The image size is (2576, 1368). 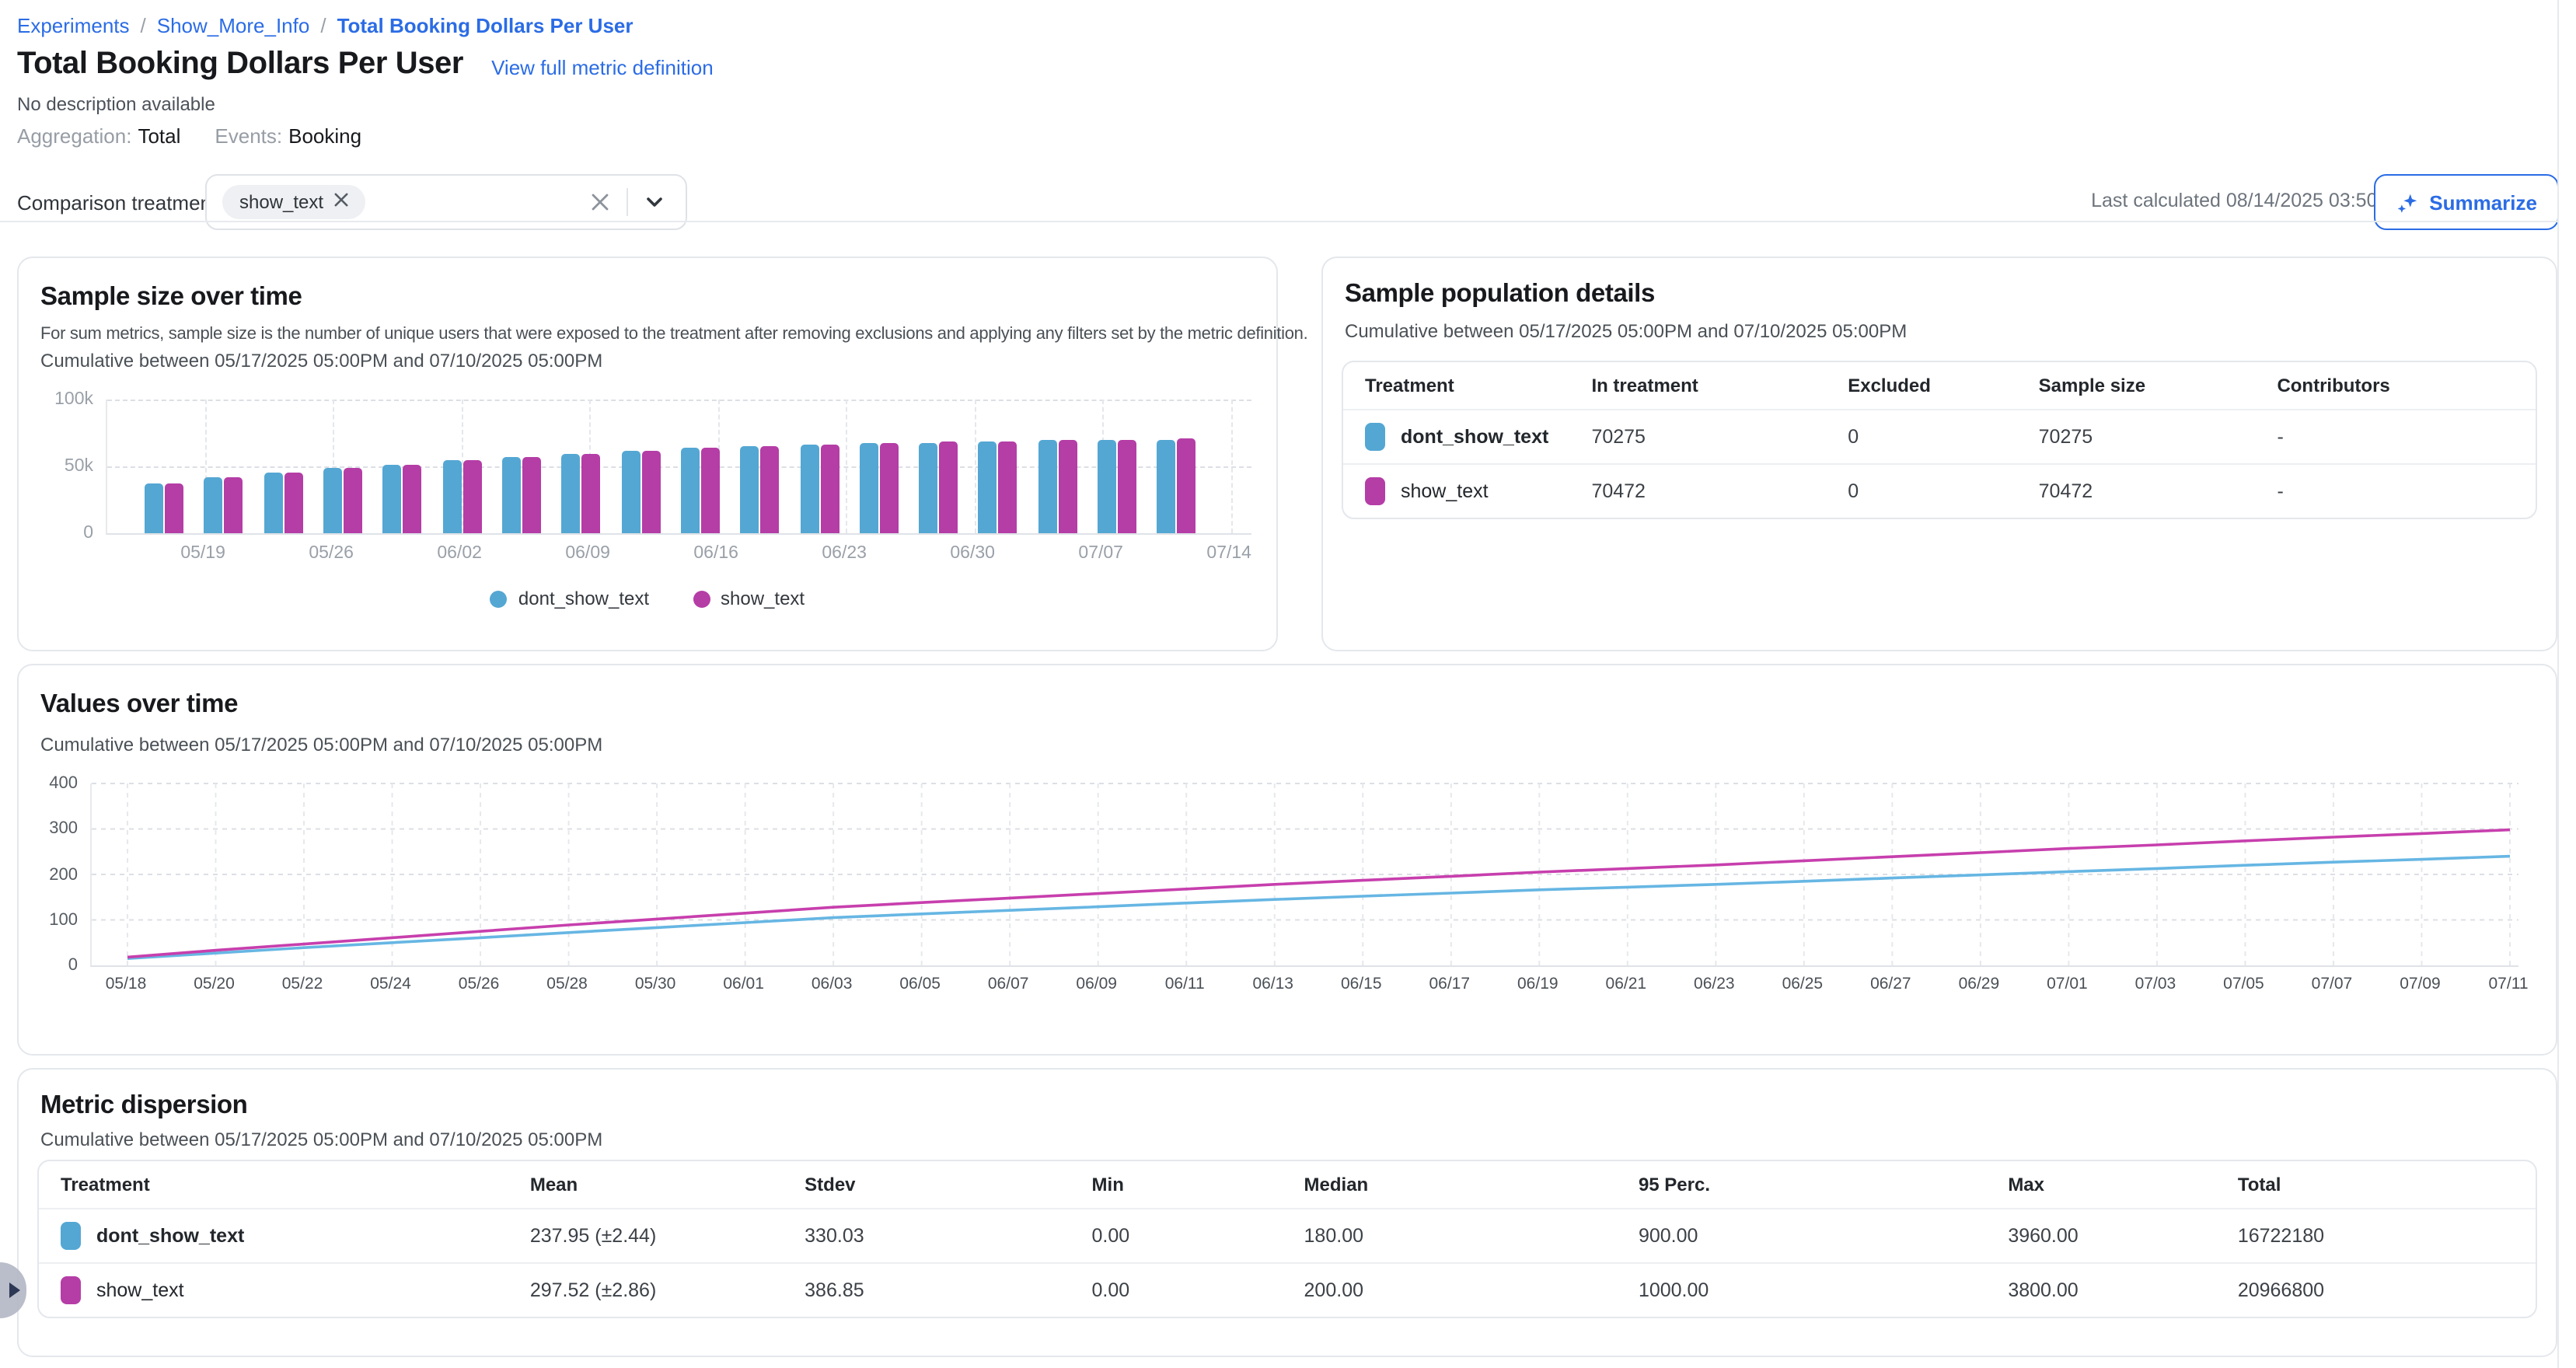 I want to click on line-x-tick: 07/05, so click(x=2243, y=984).